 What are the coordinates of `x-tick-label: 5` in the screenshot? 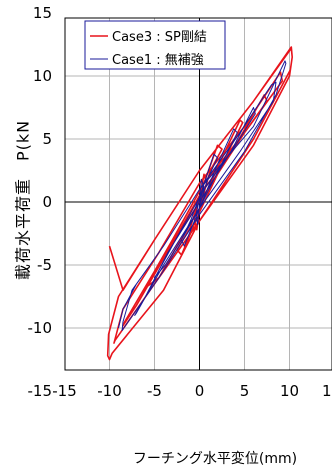 It's located at (245, 391).